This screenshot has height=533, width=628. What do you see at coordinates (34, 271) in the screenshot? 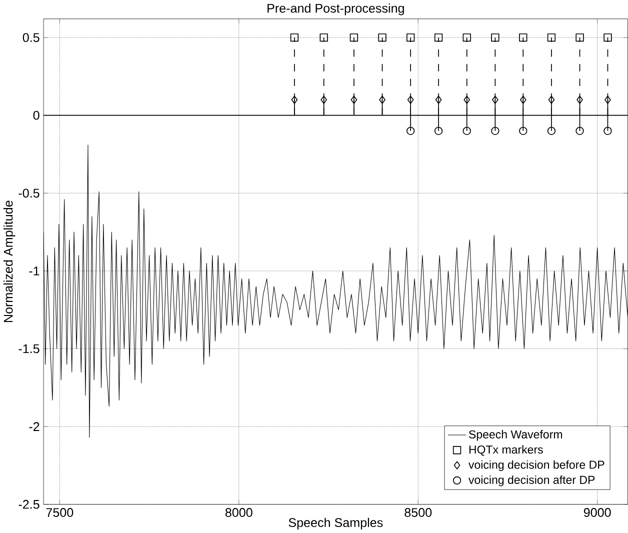
I see `y-tick-label: -1` at bounding box center [34, 271].